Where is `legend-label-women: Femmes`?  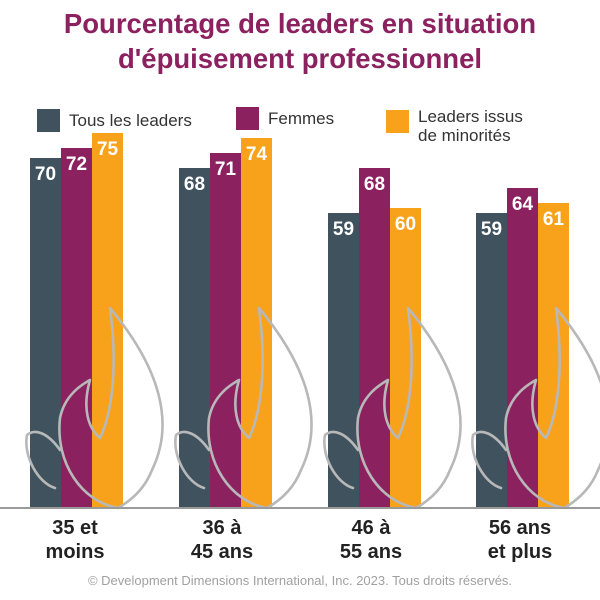 legend-label-women: Femmes is located at coordinates (301, 118).